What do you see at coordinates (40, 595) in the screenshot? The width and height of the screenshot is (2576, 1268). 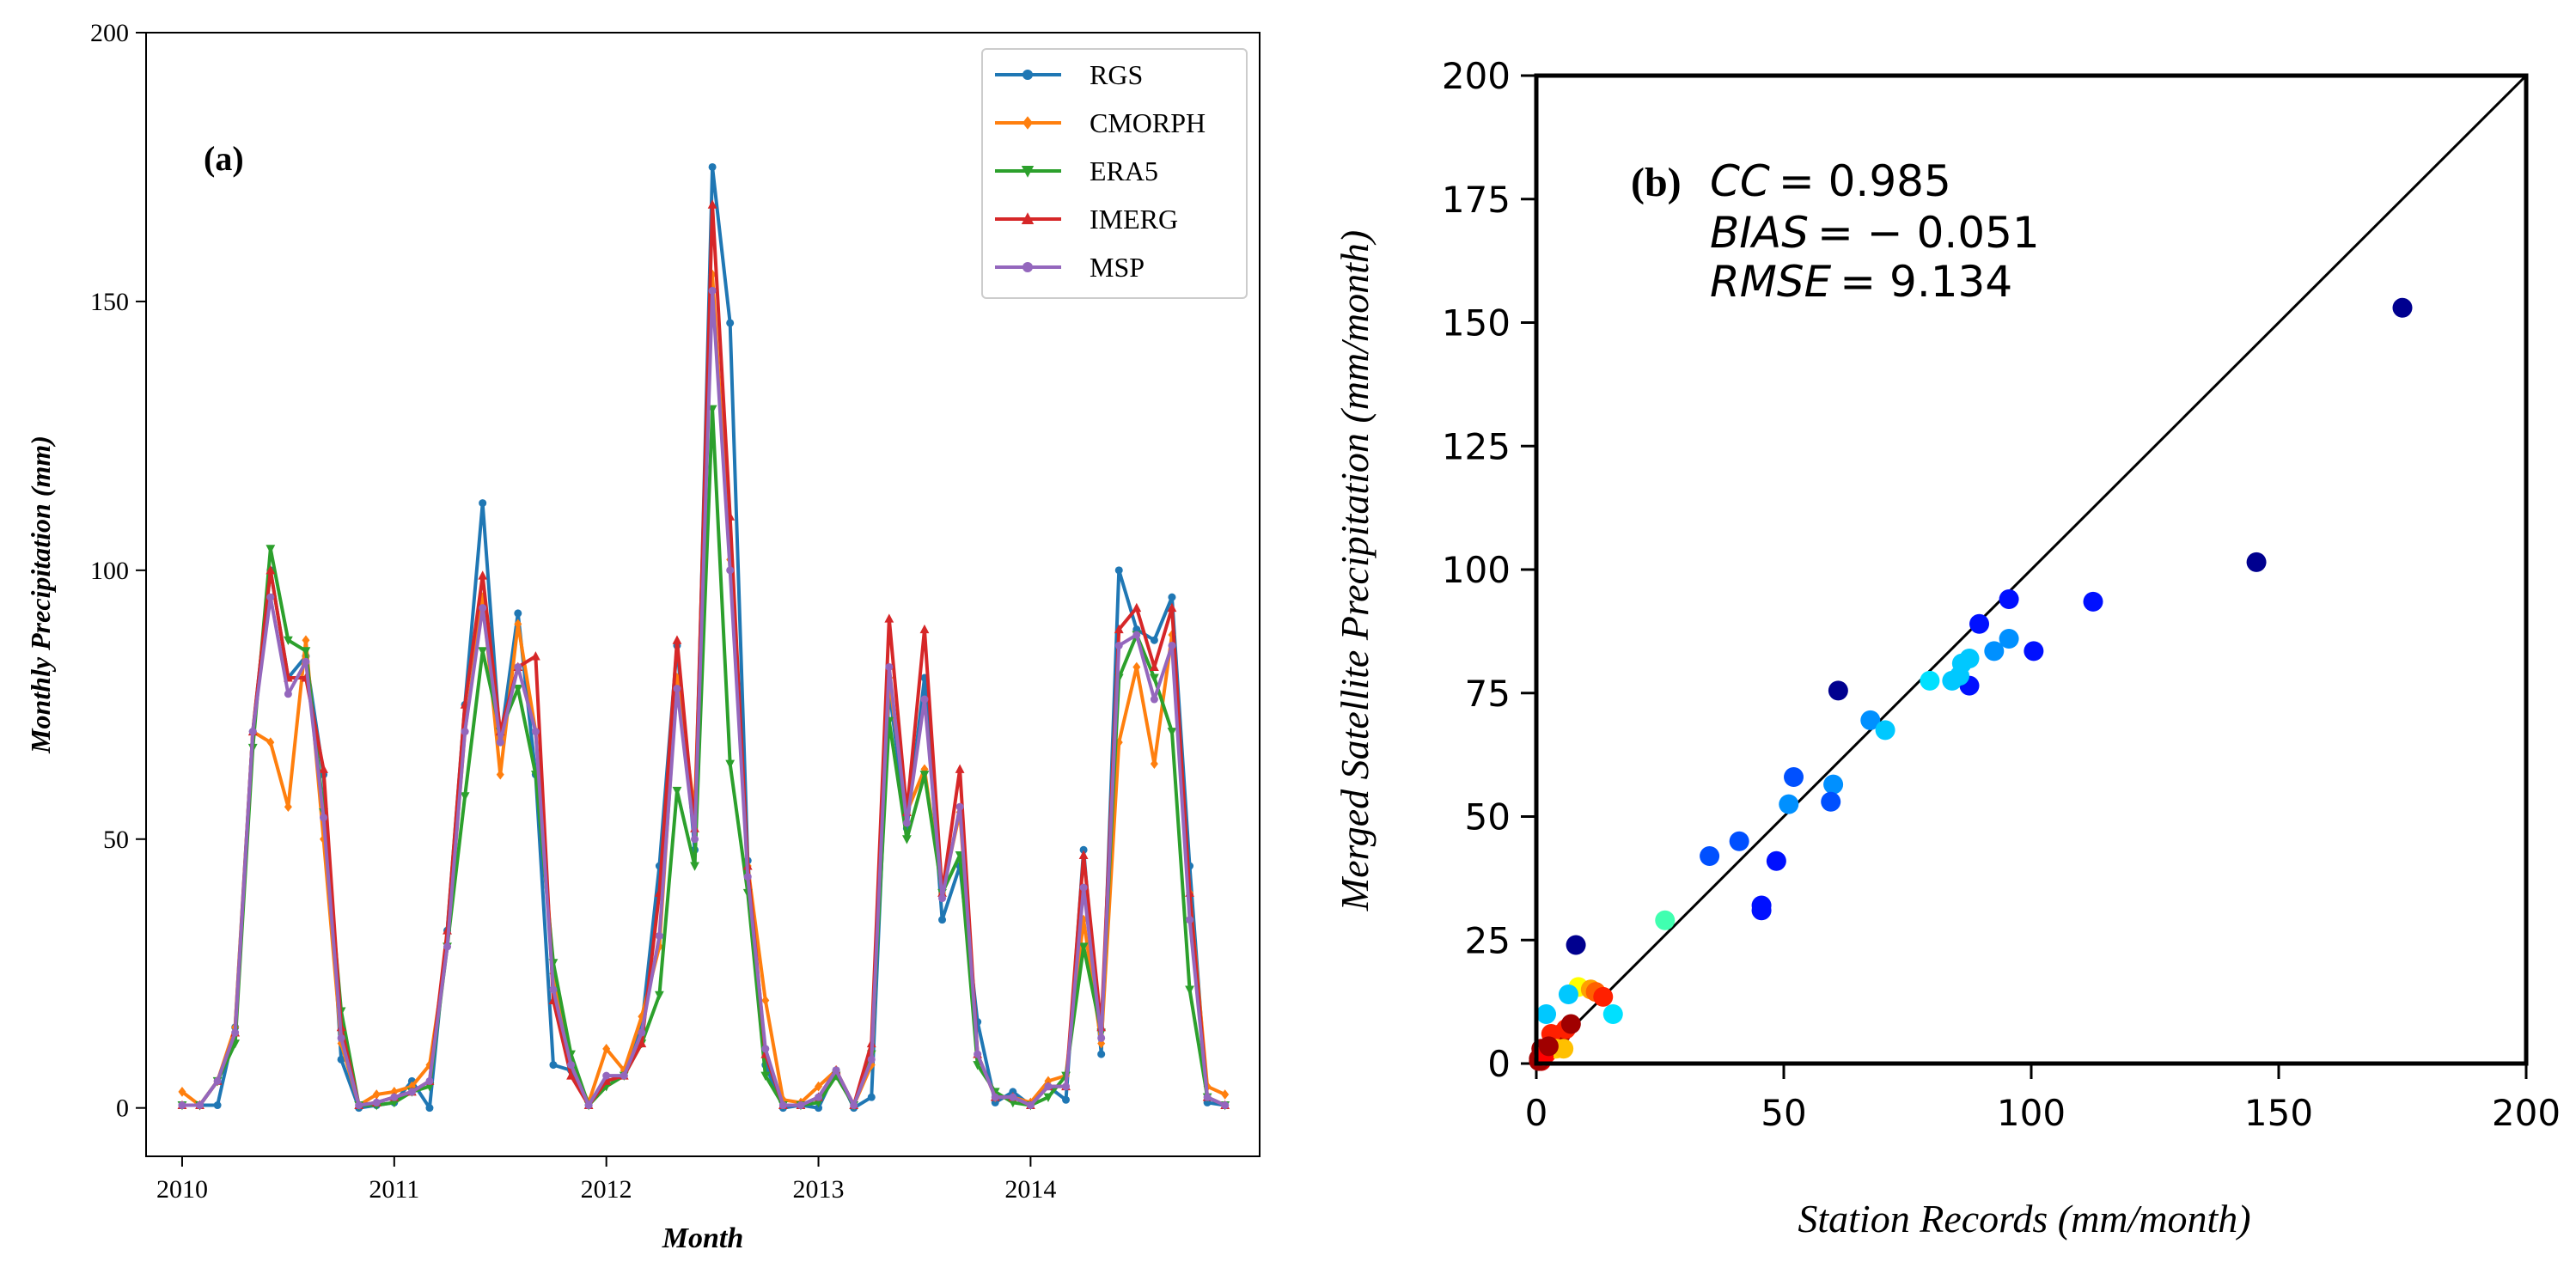 I see `panel-a-y-axis-title: Monthly Precipitation (mm)` at bounding box center [40, 595].